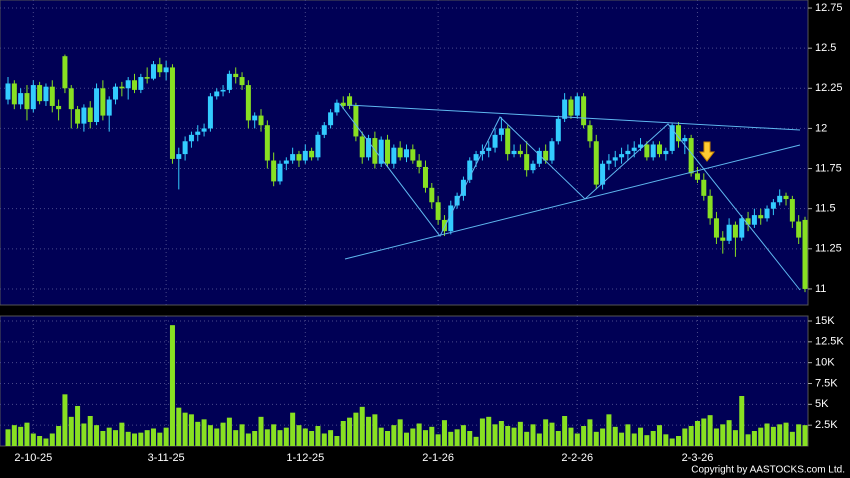  What do you see at coordinates (577, 458) in the screenshot?
I see `x-tick-label: 2-2-26` at bounding box center [577, 458].